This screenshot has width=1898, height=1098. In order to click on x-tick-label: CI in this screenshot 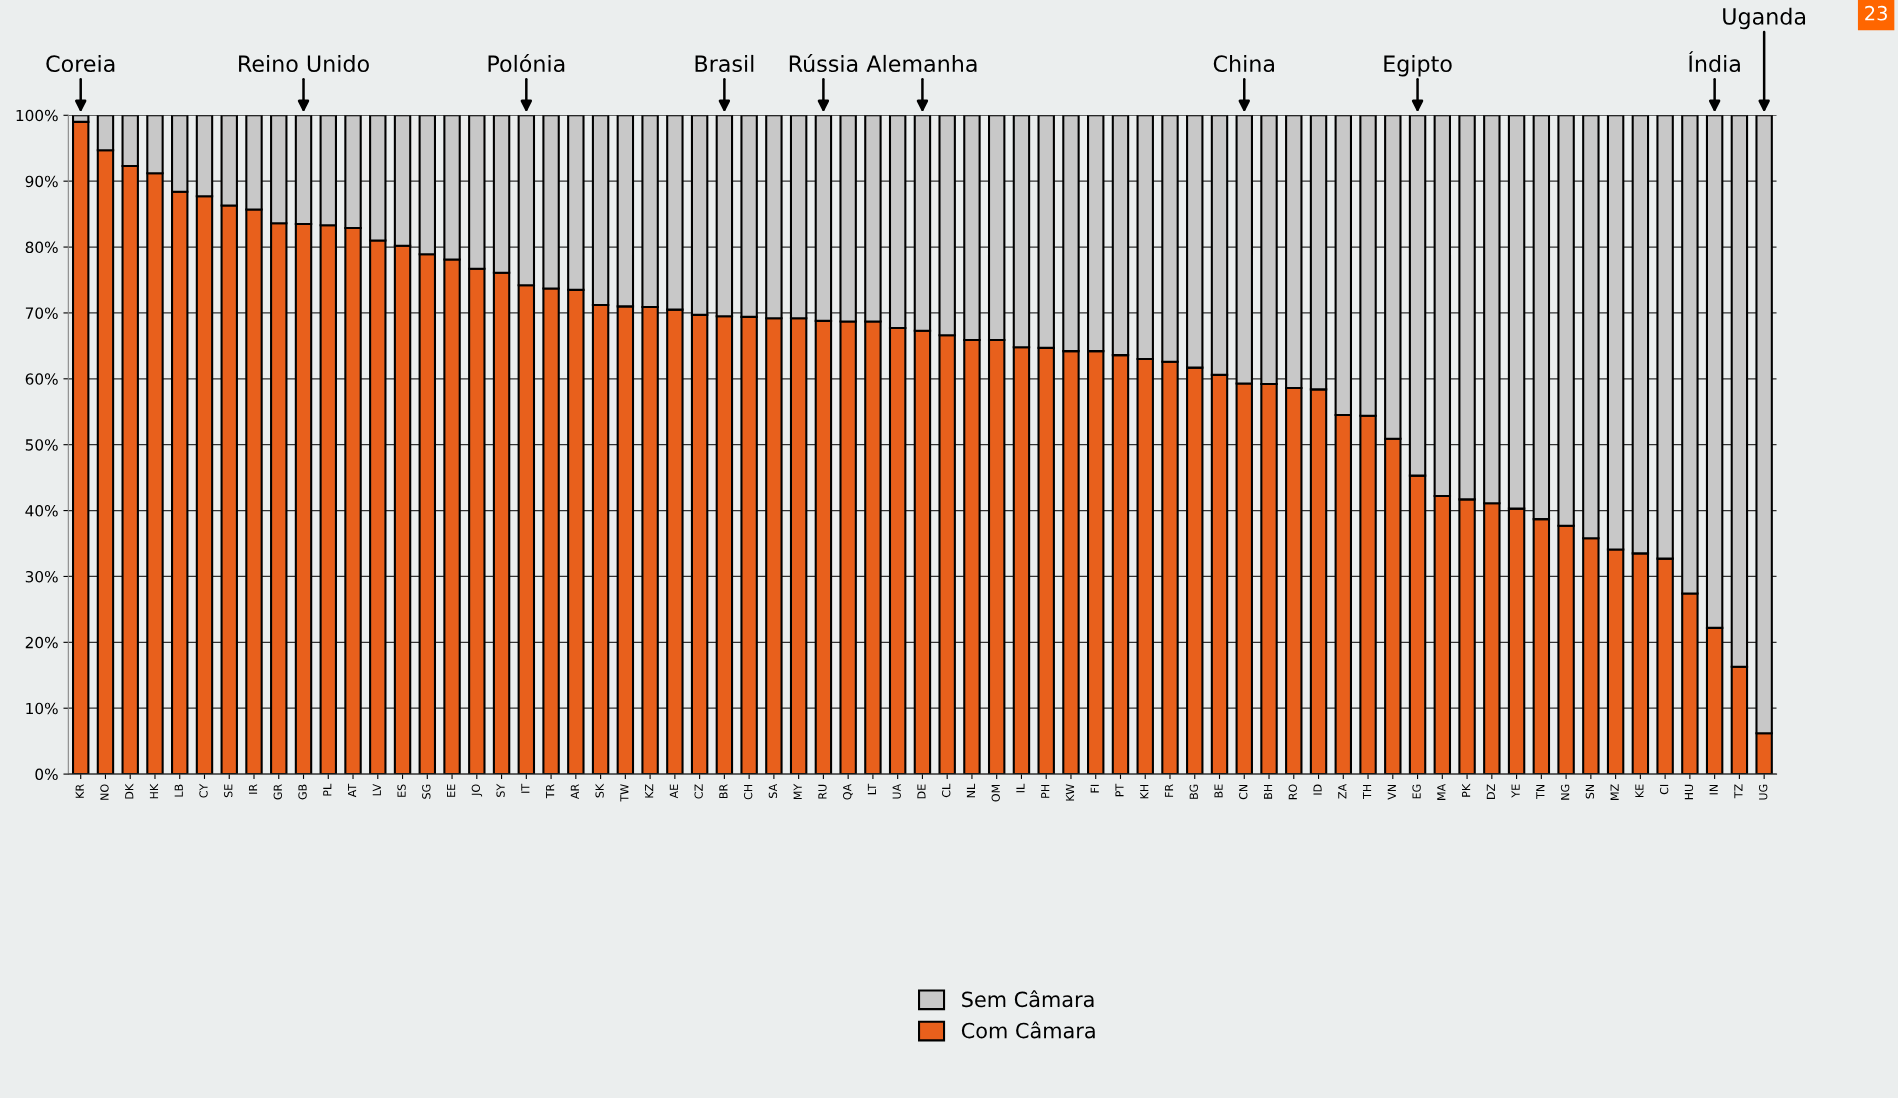, I will do `click(1664, 789)`.